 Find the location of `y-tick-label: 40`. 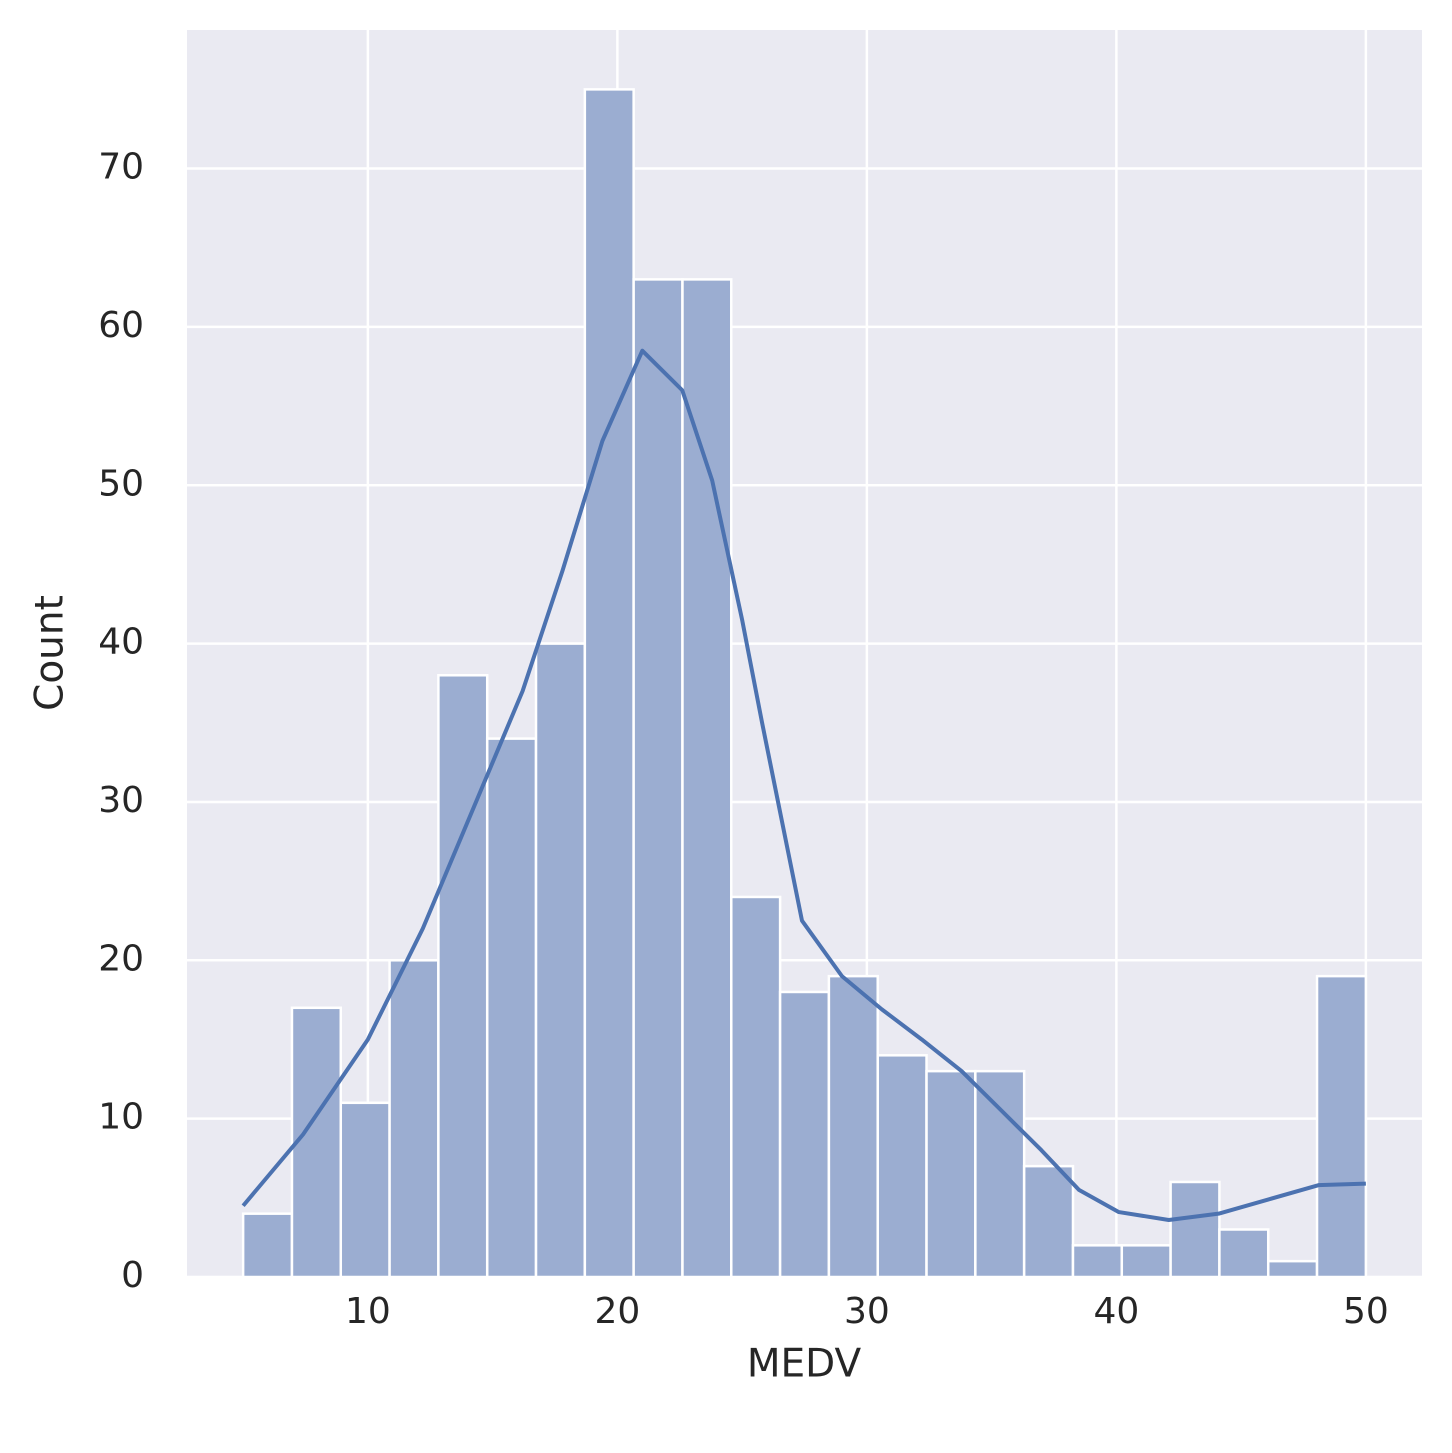

y-tick-label: 40 is located at coordinates (121, 642).